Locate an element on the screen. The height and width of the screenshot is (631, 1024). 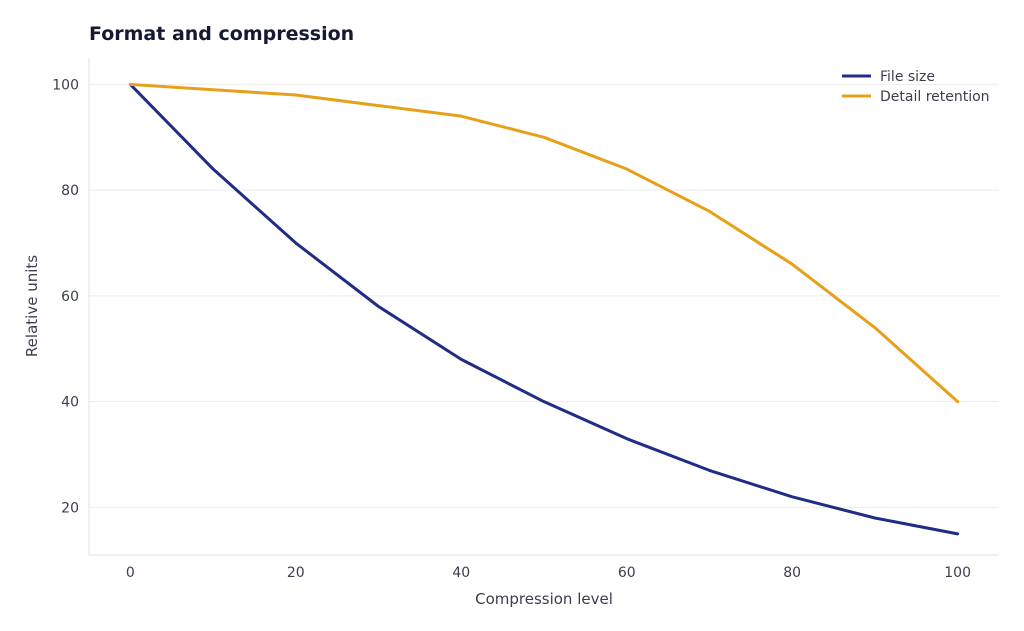
legend-label: Detail retention is located at coordinates (935, 97).